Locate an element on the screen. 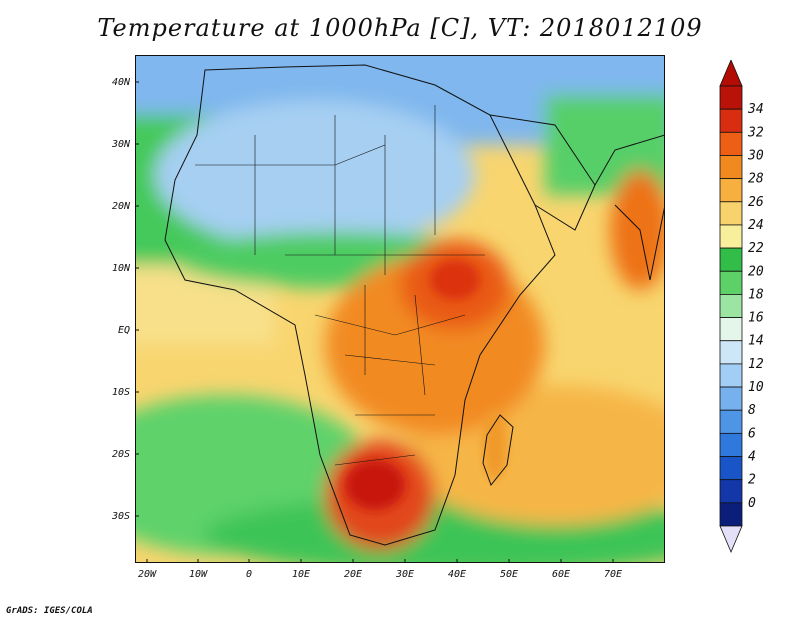 This screenshot has height=618, width=800. madagascar-outline is located at coordinates (498, 450).